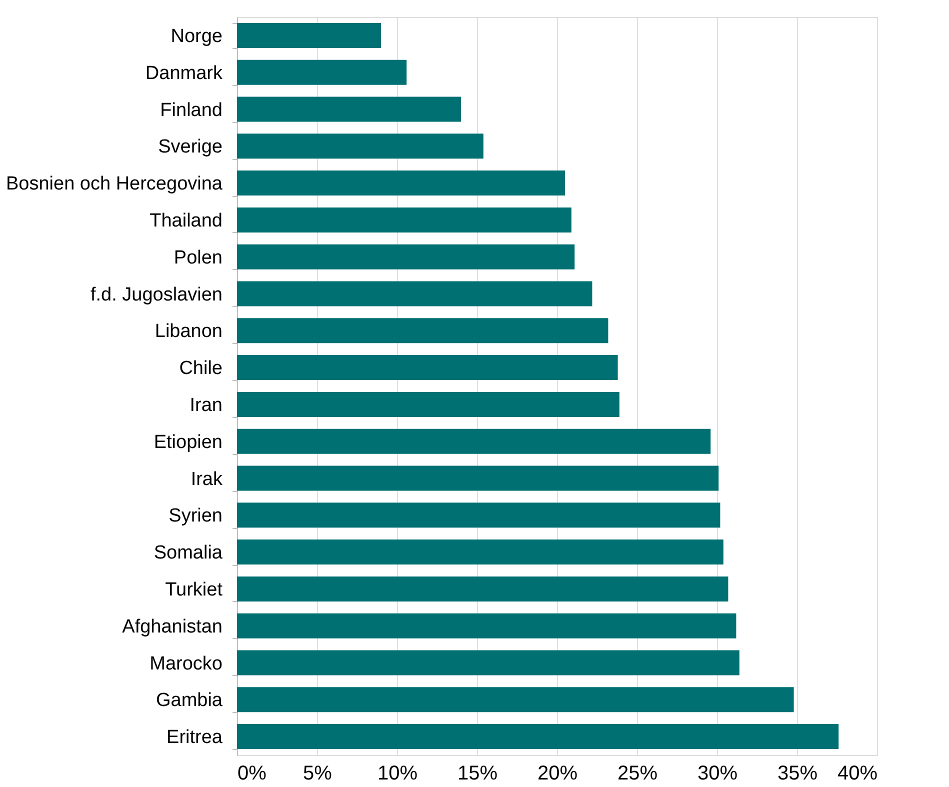  Describe the element at coordinates (194, 737) in the screenshot. I see `y-tick-label: Eritrea` at that location.